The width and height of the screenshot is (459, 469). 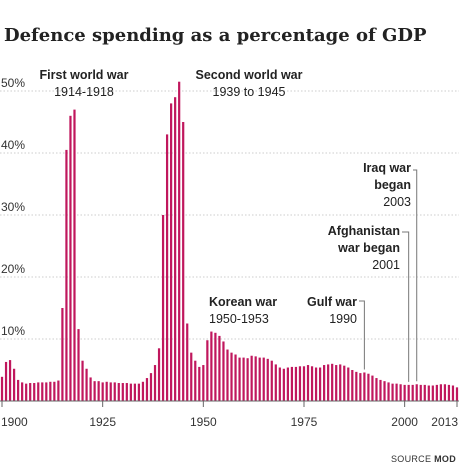 I want to click on x-axis-ticks: 1900 1925 1950 1975 2000 2013, so click(x=229, y=415).